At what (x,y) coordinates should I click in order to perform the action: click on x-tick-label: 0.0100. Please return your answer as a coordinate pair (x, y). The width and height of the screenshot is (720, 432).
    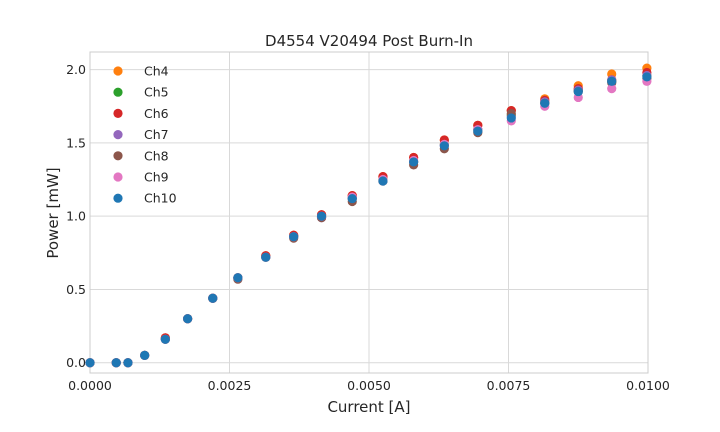
    Looking at the image, I should click on (648, 385).